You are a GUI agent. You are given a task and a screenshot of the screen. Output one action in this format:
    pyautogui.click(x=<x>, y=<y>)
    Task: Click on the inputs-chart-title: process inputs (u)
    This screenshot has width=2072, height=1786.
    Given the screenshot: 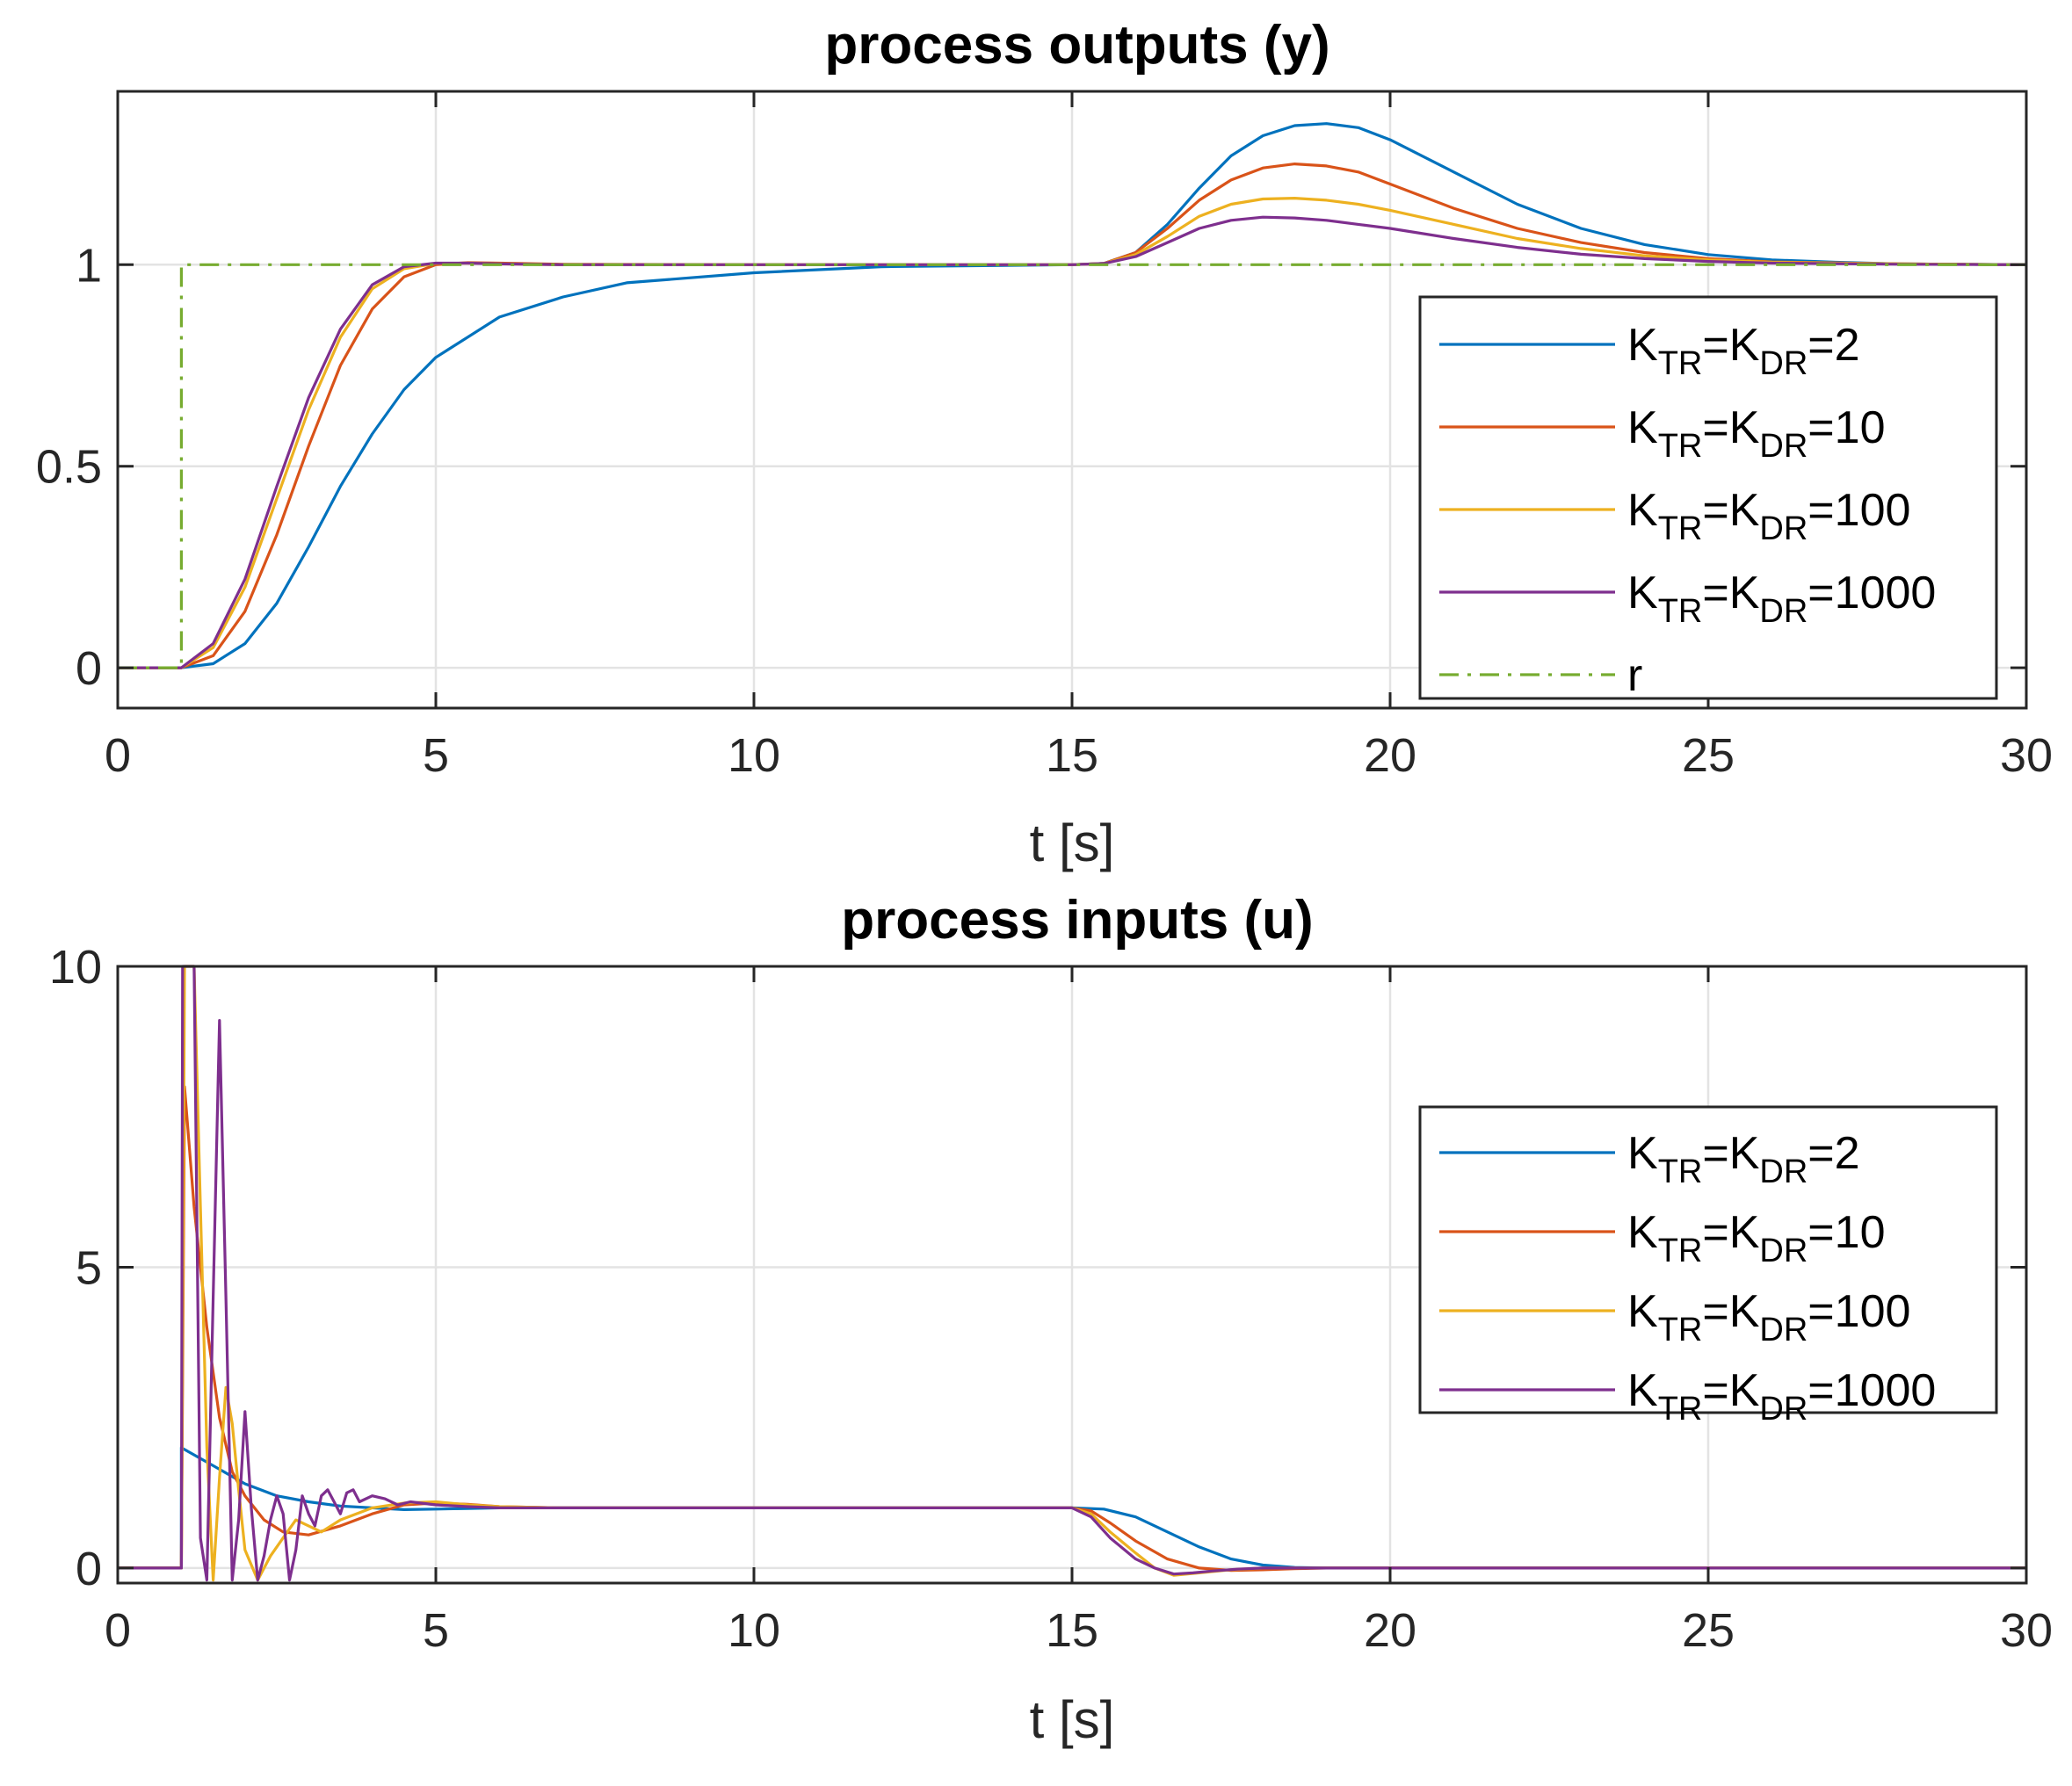 What is the action you would take?
    pyautogui.click(x=1077, y=920)
    